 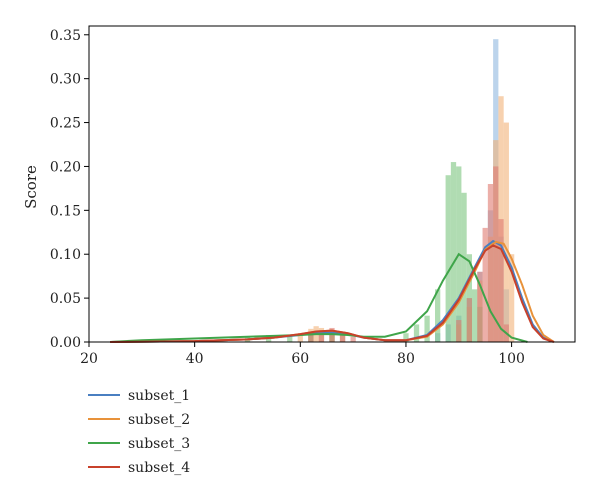 I want to click on x-tick-label: 100, so click(x=511, y=359).